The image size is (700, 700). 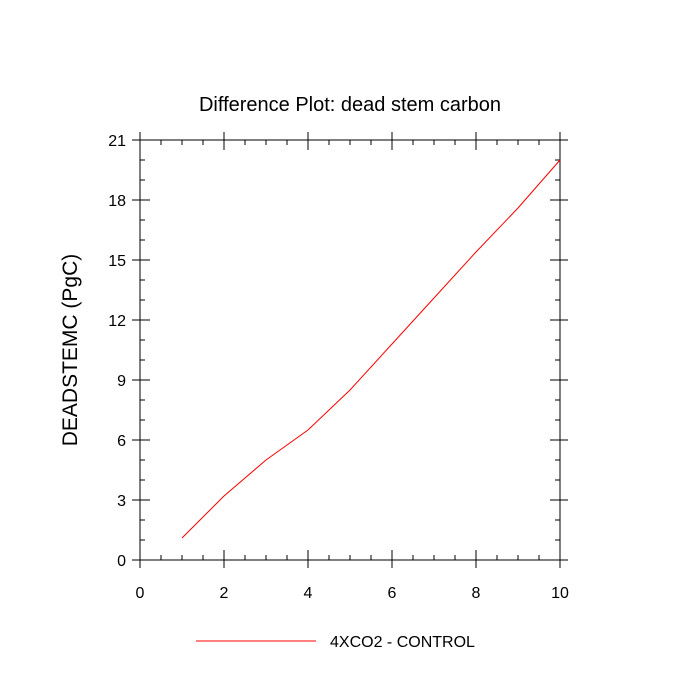 What do you see at coordinates (121, 381) in the screenshot?
I see `y-tick-label: 9` at bounding box center [121, 381].